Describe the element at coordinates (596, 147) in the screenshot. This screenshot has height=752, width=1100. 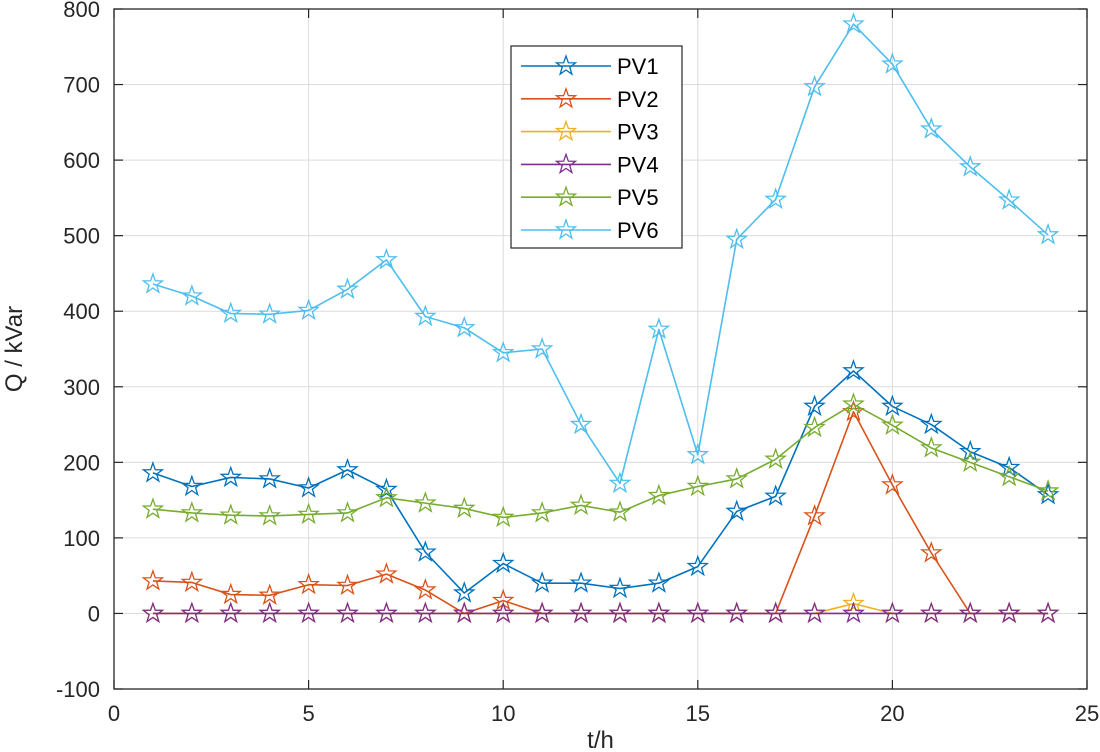
I see `legend-box` at that location.